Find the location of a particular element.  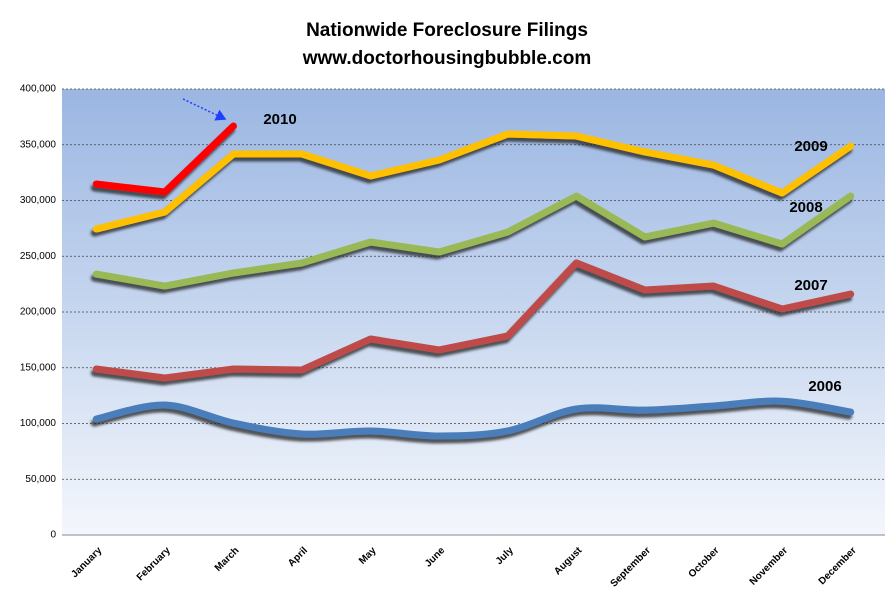

x-tick-label: May is located at coordinates (368, 556).